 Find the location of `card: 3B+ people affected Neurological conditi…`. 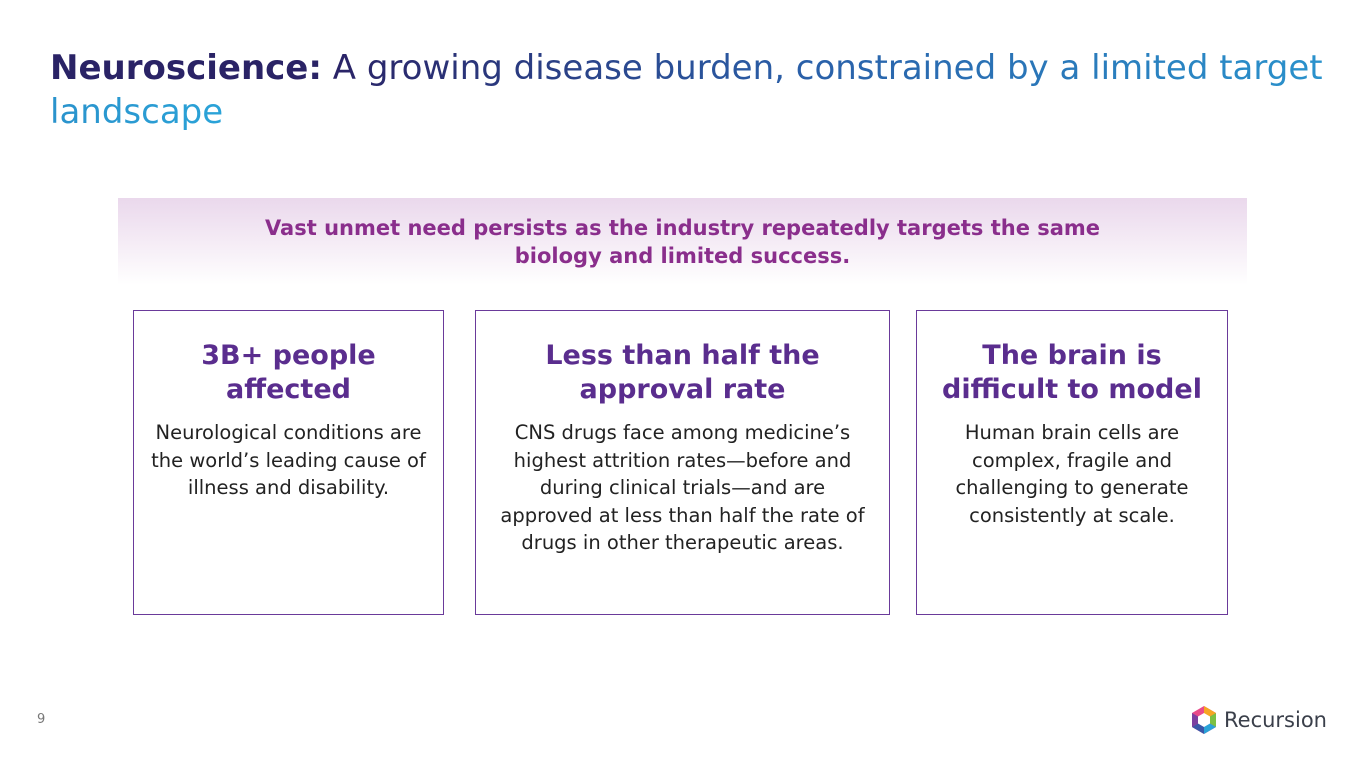

card: 3B+ people affected Neurological conditi… is located at coordinates (288, 462).